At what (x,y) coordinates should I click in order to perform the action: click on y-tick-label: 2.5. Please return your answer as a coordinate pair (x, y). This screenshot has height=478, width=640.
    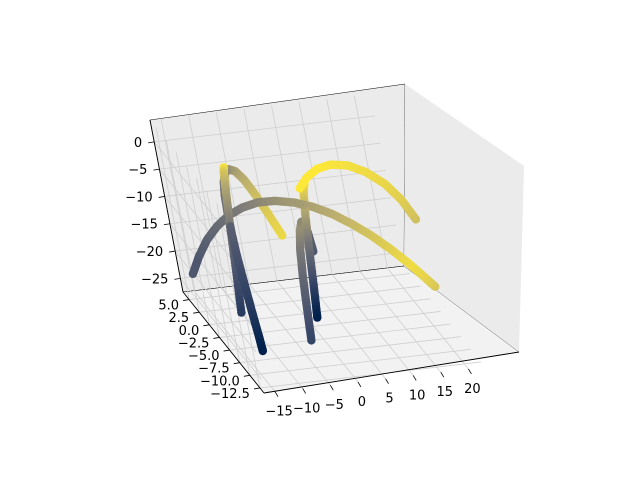
    Looking at the image, I should click on (179, 318).